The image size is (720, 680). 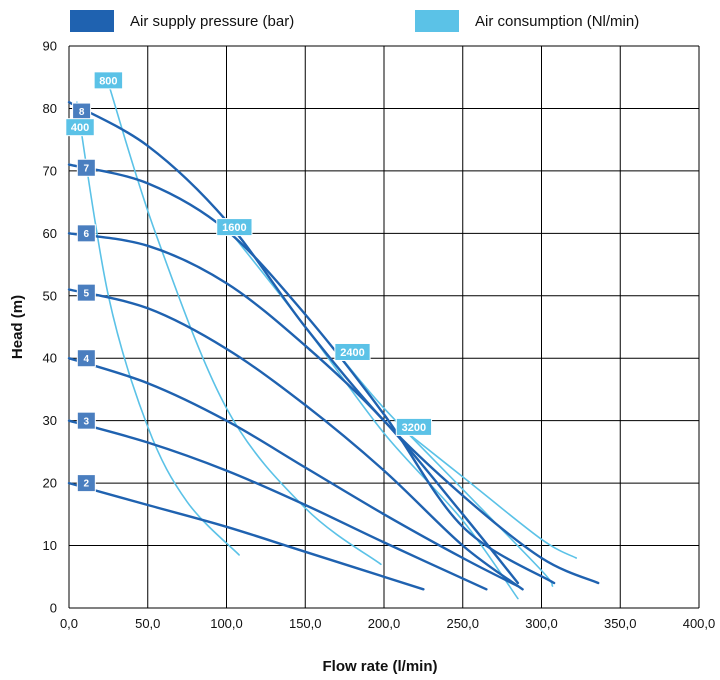 I want to click on legend-swatch-pressure, so click(x=92, y=21).